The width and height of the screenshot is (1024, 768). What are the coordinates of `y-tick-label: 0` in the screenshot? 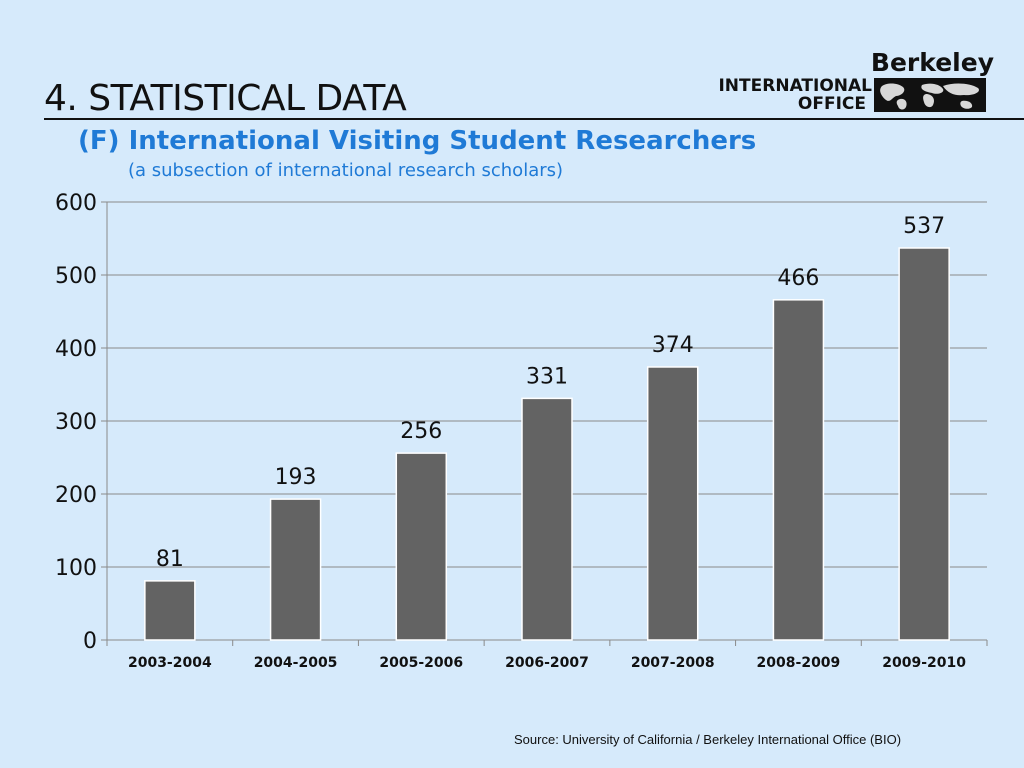 It's located at (90, 641).